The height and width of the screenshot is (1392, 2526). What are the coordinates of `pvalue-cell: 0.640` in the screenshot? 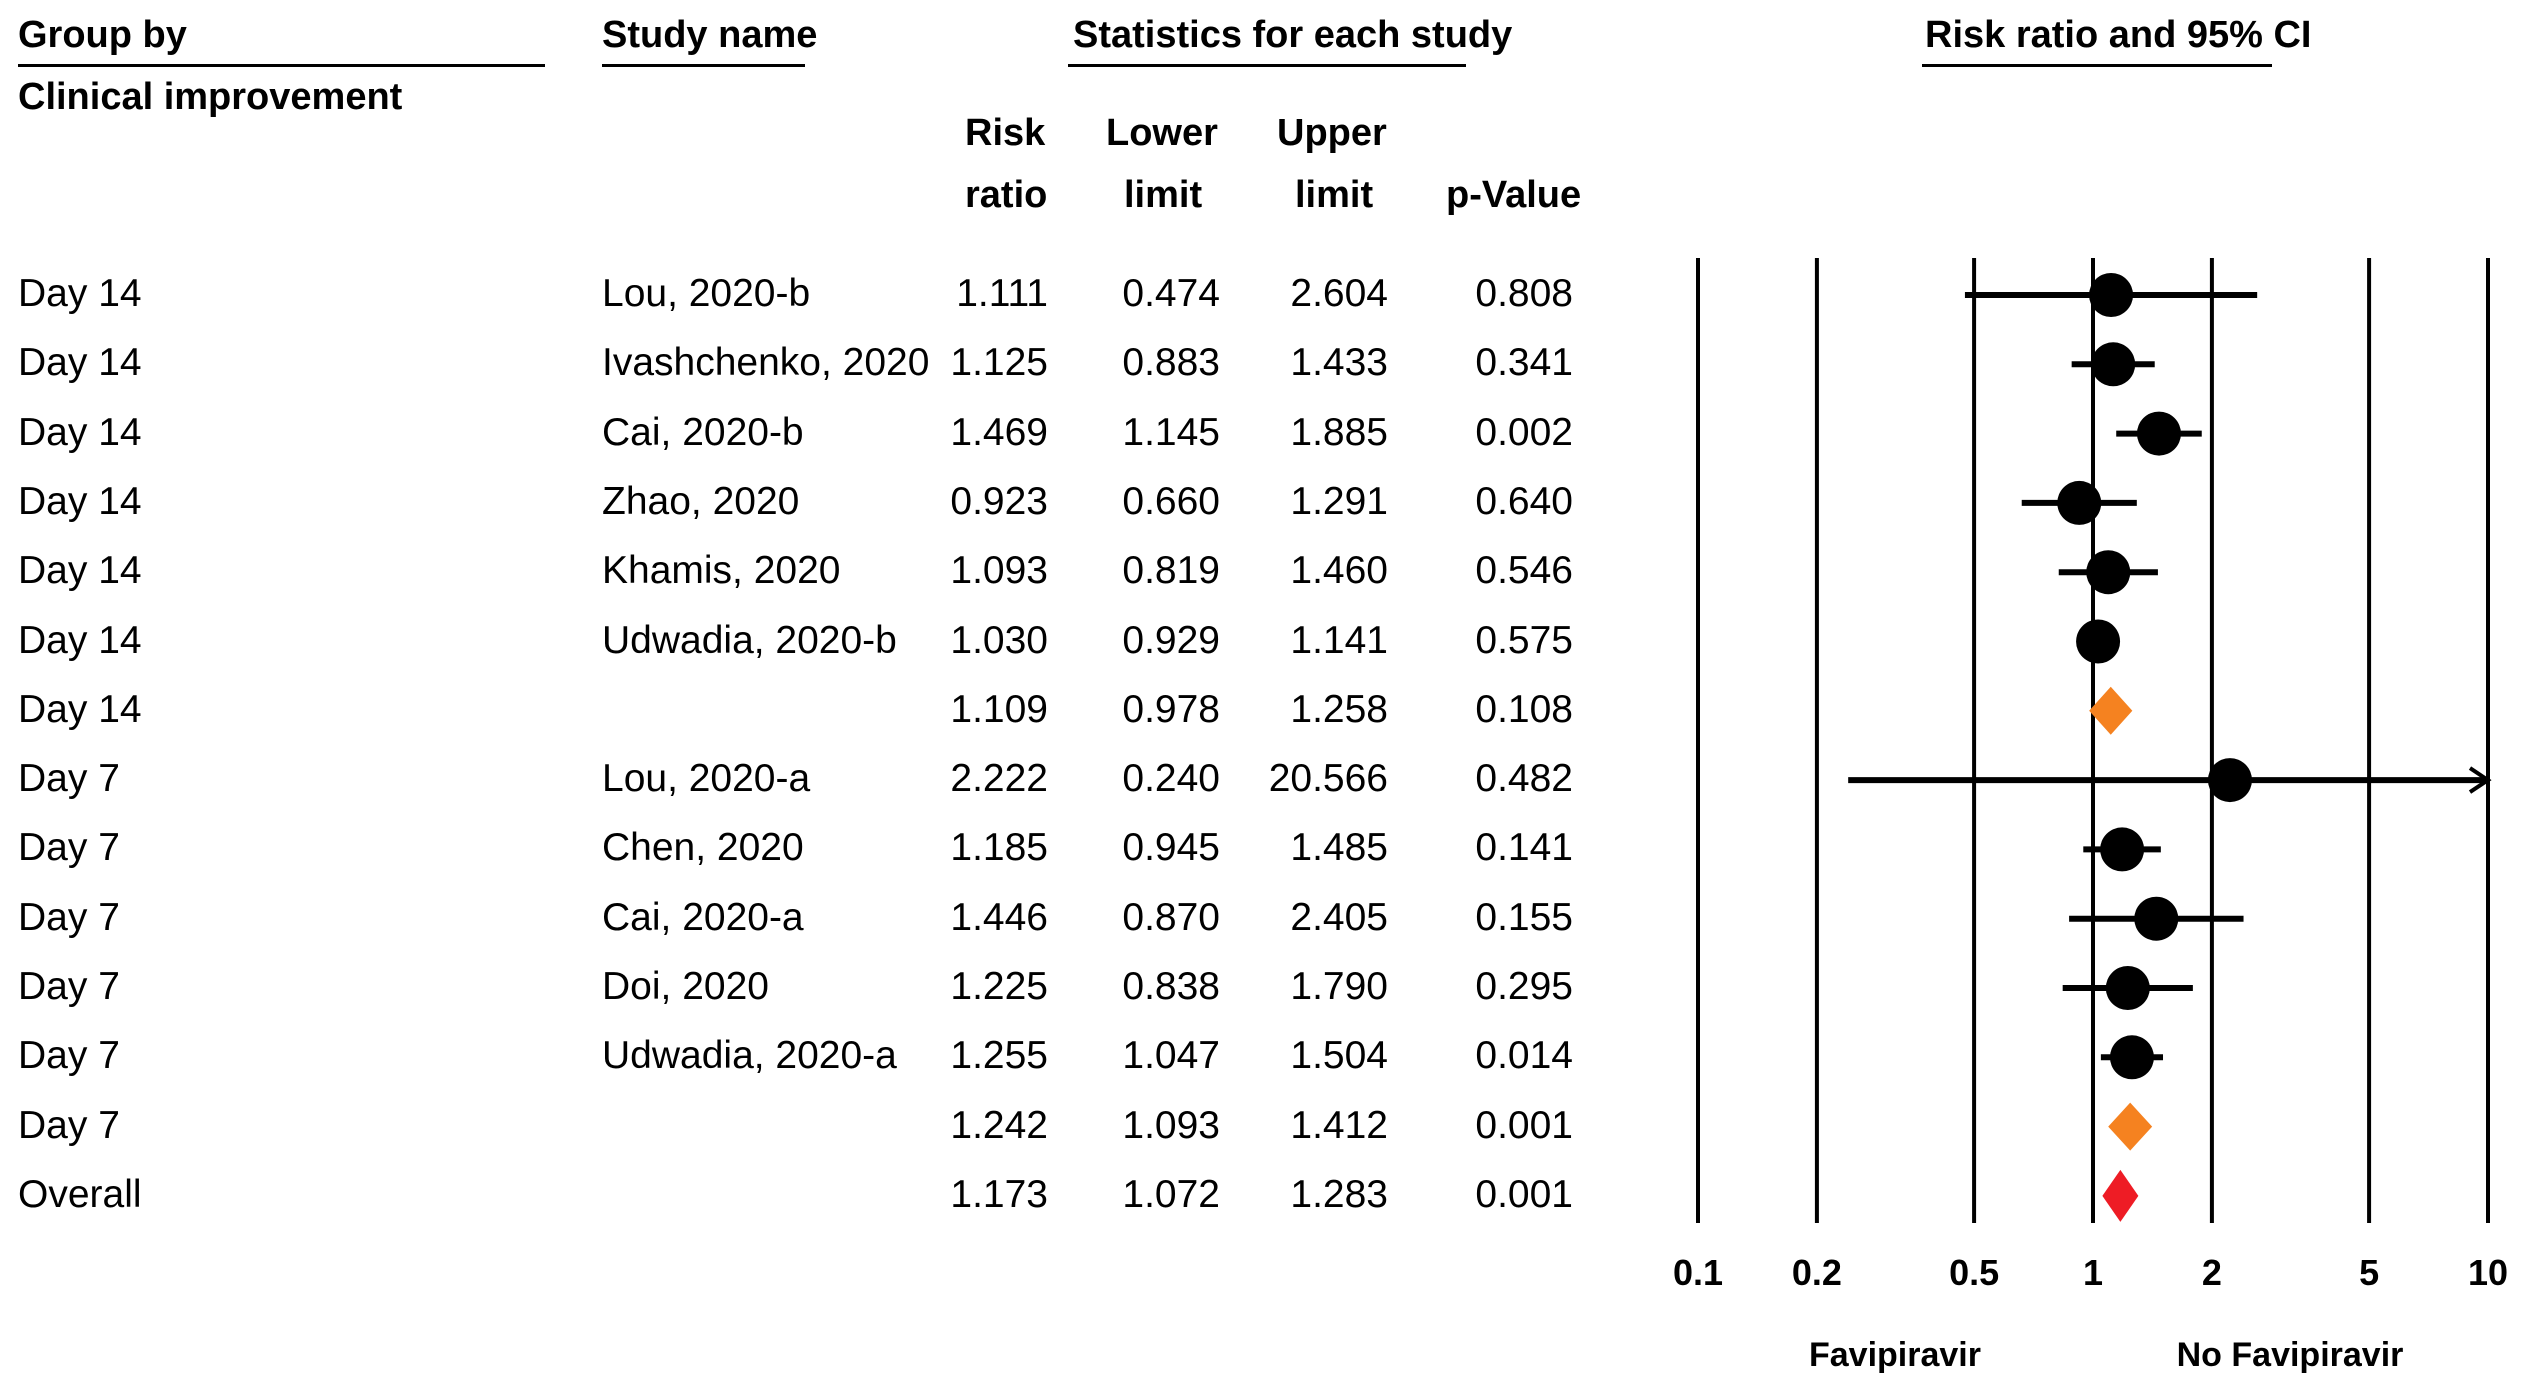 It's located at (1524, 501).